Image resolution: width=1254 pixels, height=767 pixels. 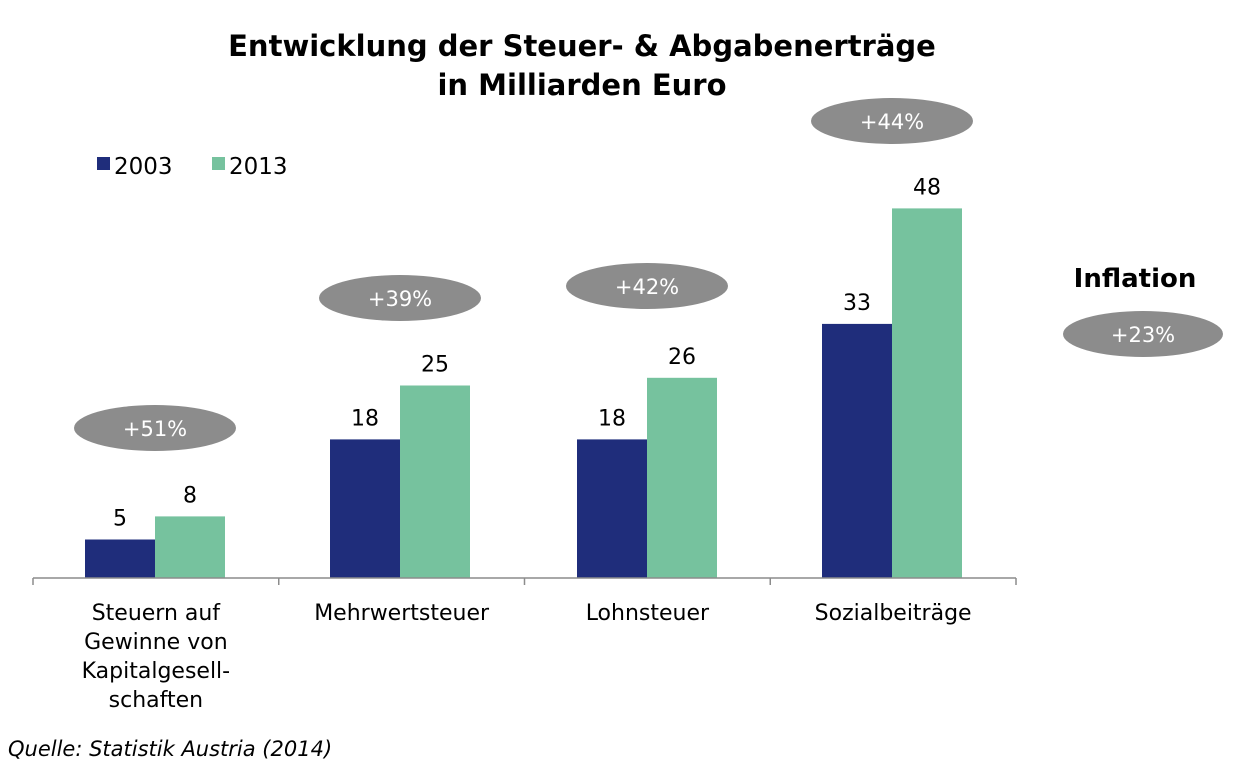 What do you see at coordinates (103, 163) in the screenshot?
I see `legend-swatch-2003` at bounding box center [103, 163].